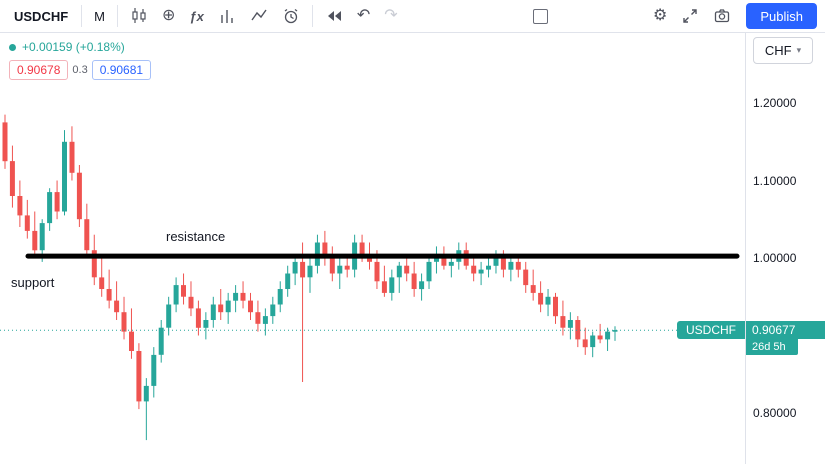  I want to click on sell-bid-button: 0.90678, so click(39, 70).